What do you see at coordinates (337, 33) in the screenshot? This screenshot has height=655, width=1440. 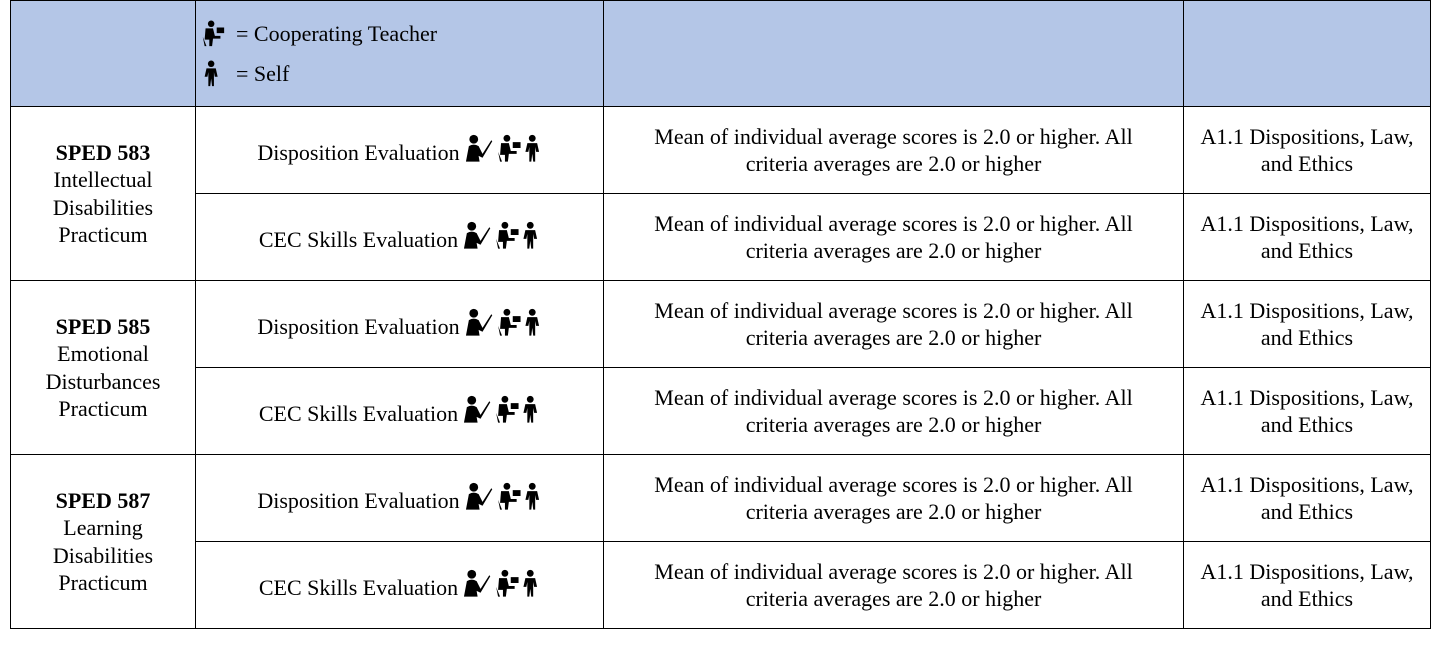 I see `legend-label: = Cooperating Teacher` at bounding box center [337, 33].